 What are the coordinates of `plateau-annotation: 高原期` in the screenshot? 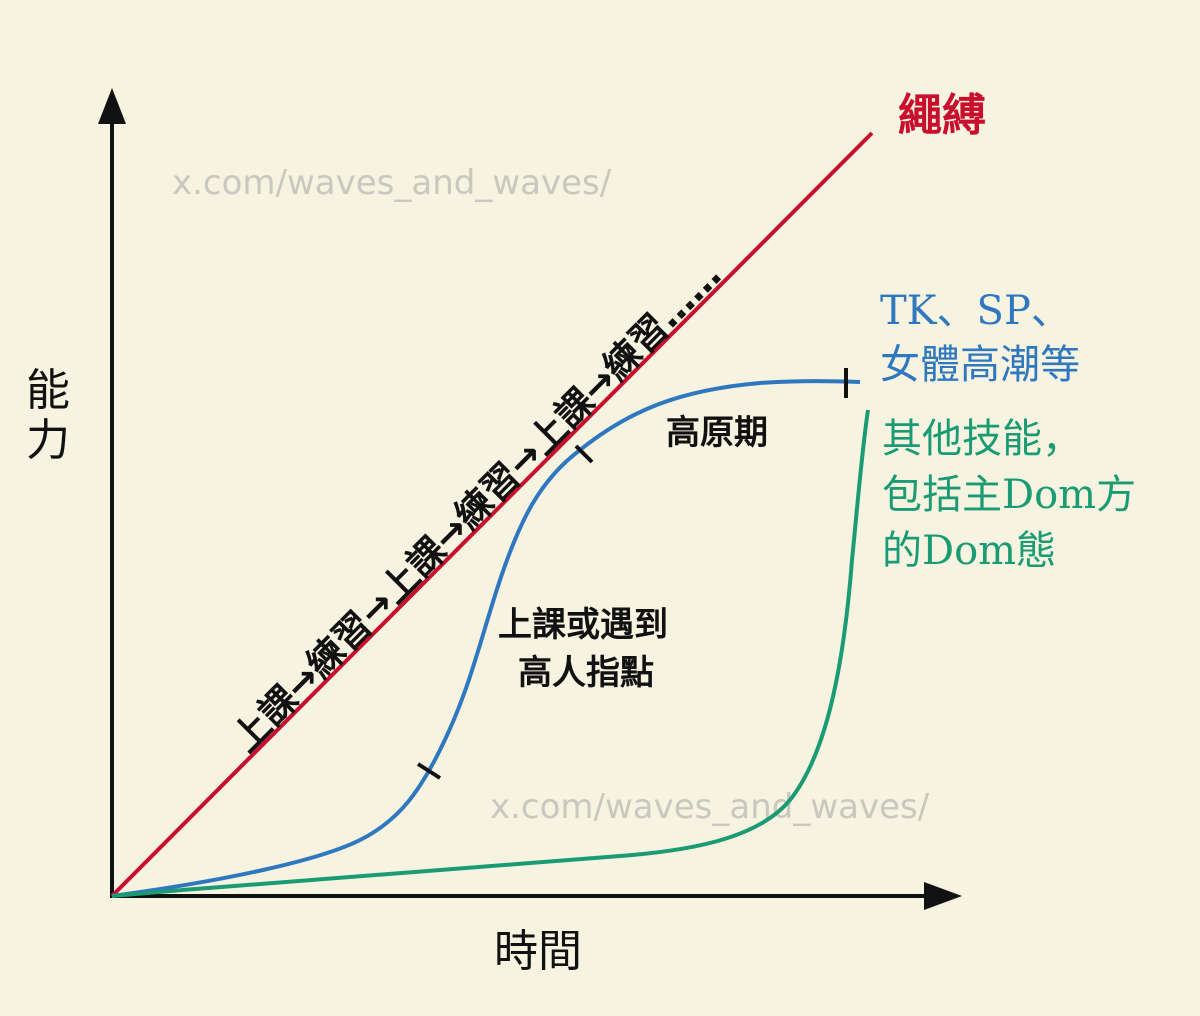 It's located at (717, 433).